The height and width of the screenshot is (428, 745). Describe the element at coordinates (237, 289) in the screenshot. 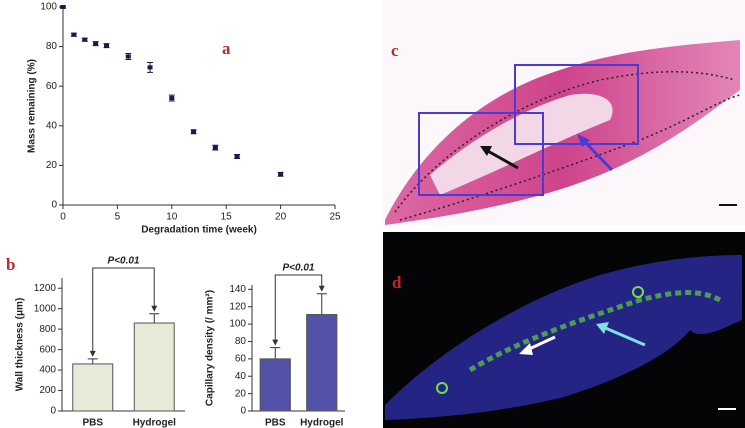

I see `y-tick-label: 140` at that location.